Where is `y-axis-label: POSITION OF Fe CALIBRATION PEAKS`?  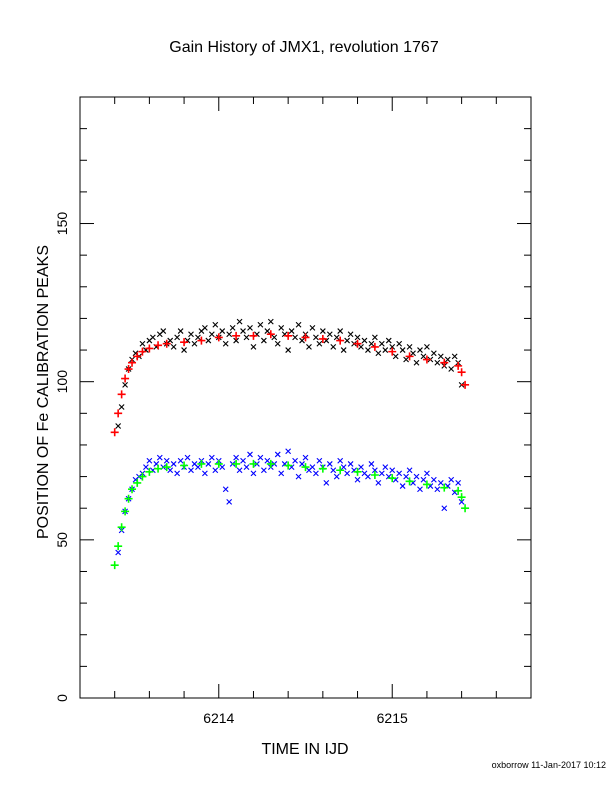
y-axis-label: POSITION OF Fe CALIBRATION PEAKS is located at coordinates (43, 392).